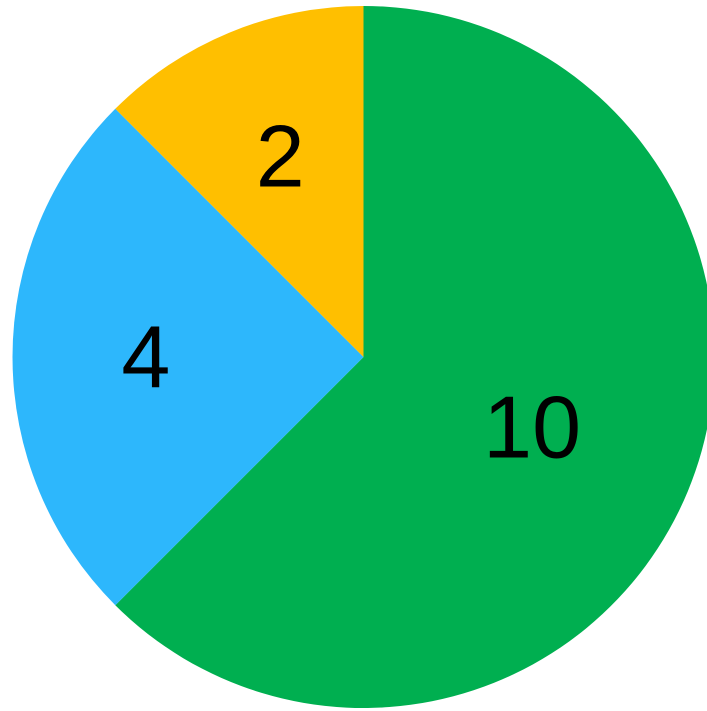 The image size is (707, 711). Describe the element at coordinates (532, 426) in the screenshot. I see `pie-label-10: 10` at that location.